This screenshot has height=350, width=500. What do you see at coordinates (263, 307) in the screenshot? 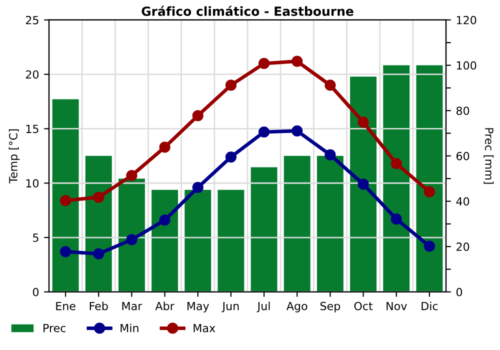
I see `x-tick-label: Jul` at bounding box center [263, 307].